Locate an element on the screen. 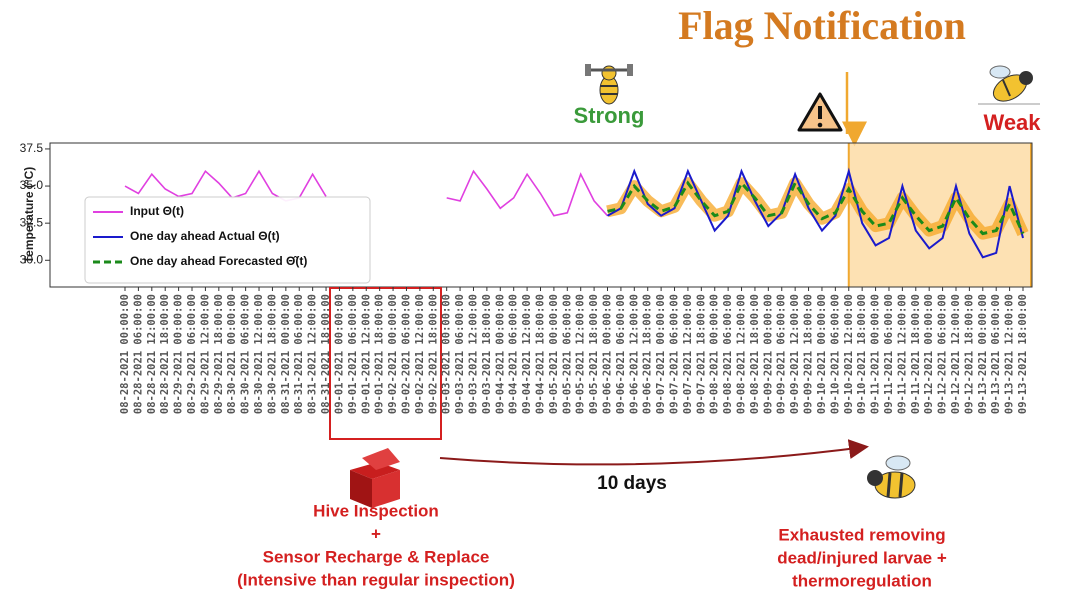 This screenshot has width=1082, height=598. x-tick-label: 08-30-2021 00:00:00 is located at coordinates (232, 354).